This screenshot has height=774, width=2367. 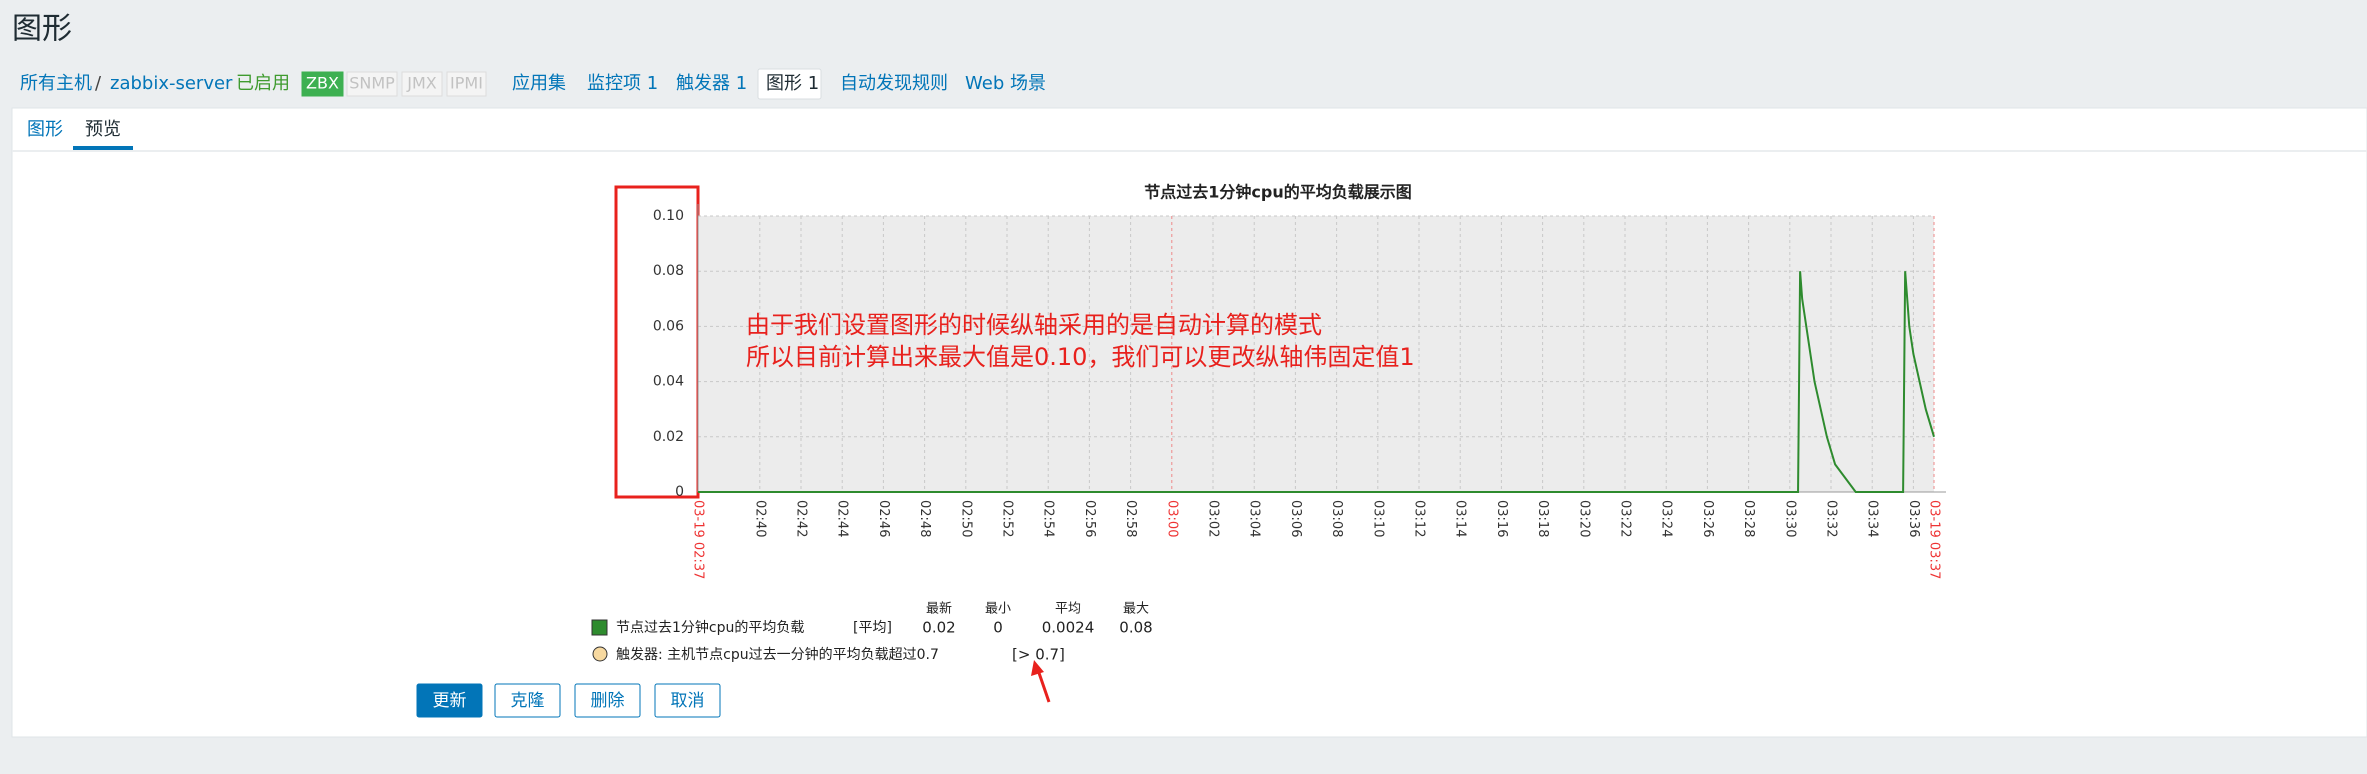 I want to click on badge-label: IPMI, so click(x=466, y=83).